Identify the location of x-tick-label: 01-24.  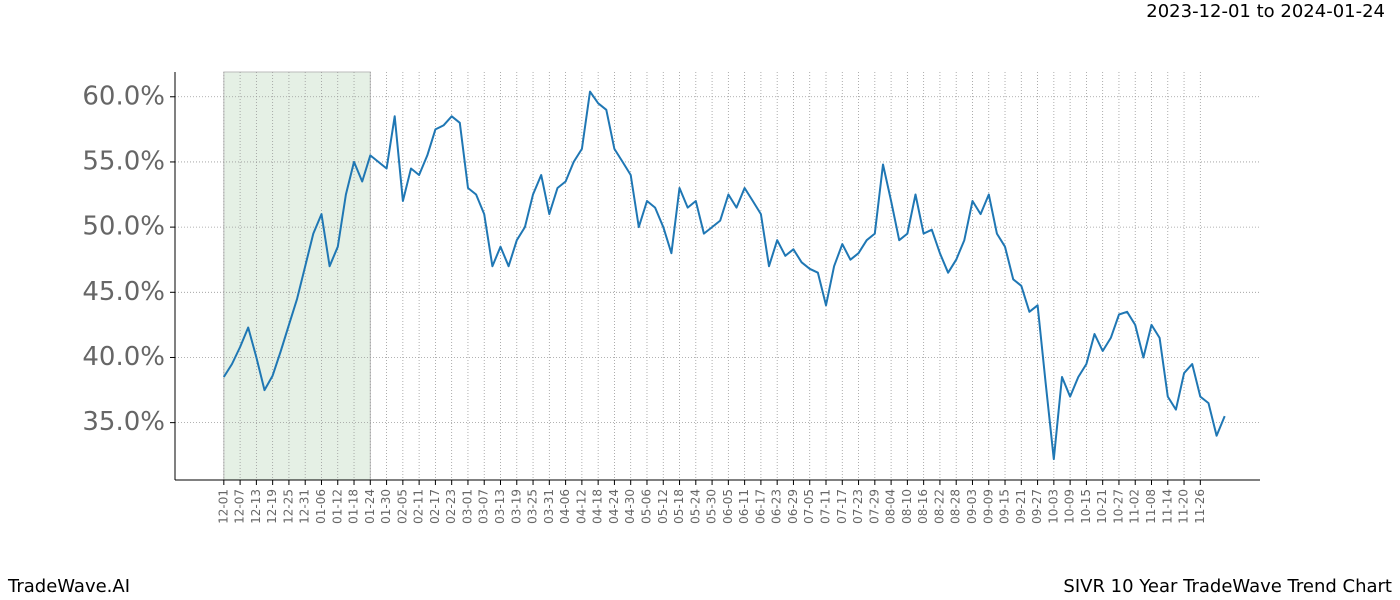
(370, 506).